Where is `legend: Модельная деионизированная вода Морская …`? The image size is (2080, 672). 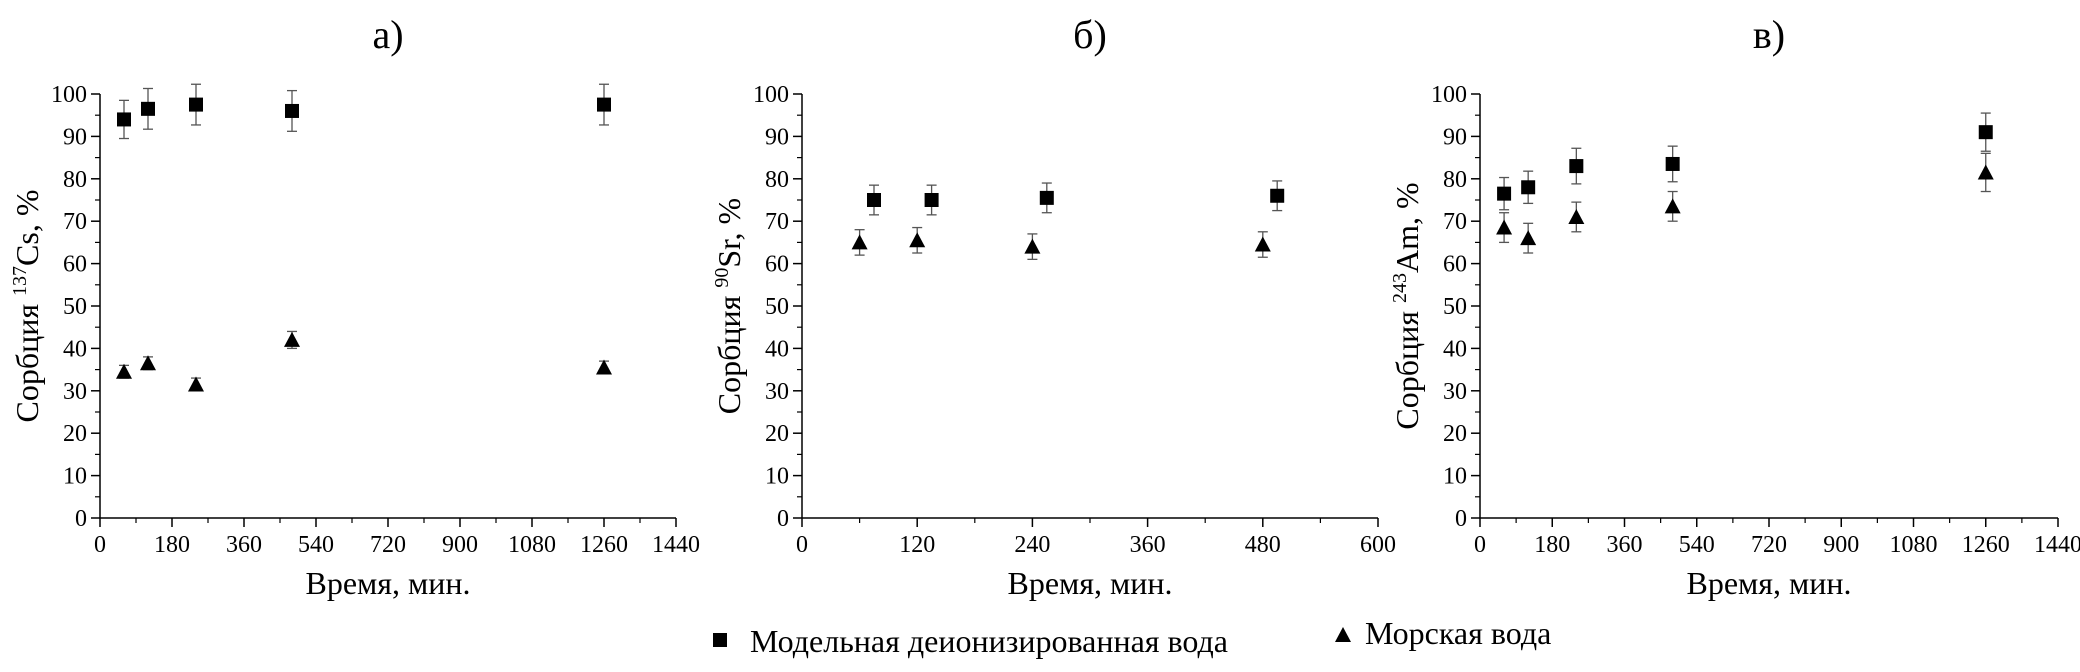 legend: Модельная деионизированная вода Морская … is located at coordinates (1132, 637).